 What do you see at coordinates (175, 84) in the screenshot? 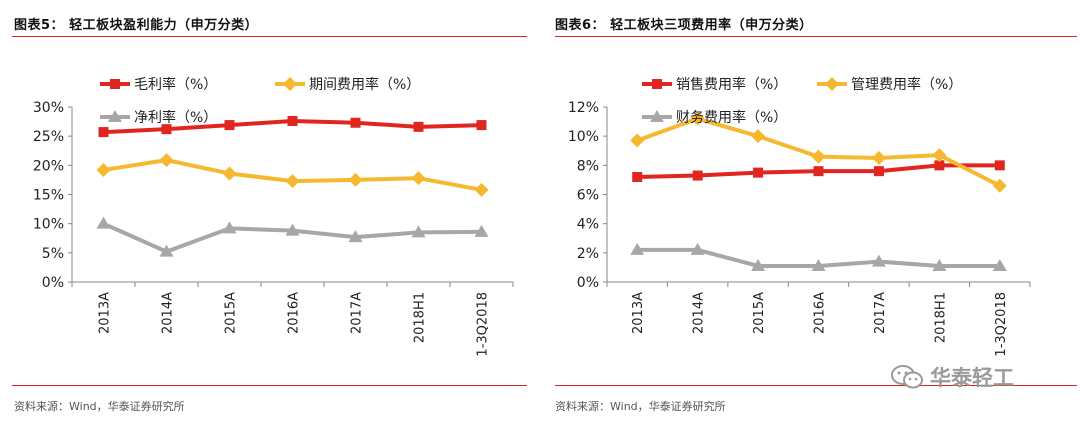
I see `legend-label: 毛利率（%）` at bounding box center [175, 84].